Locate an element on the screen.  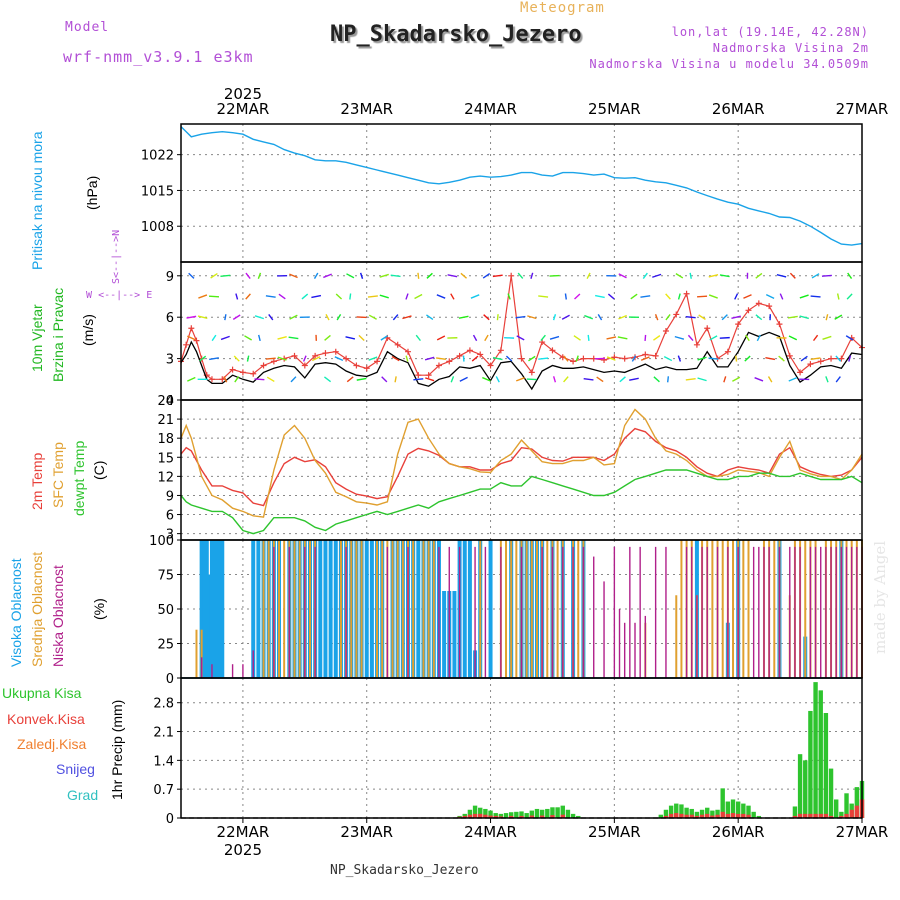
y-tick-label: 21 is located at coordinates (165, 420).